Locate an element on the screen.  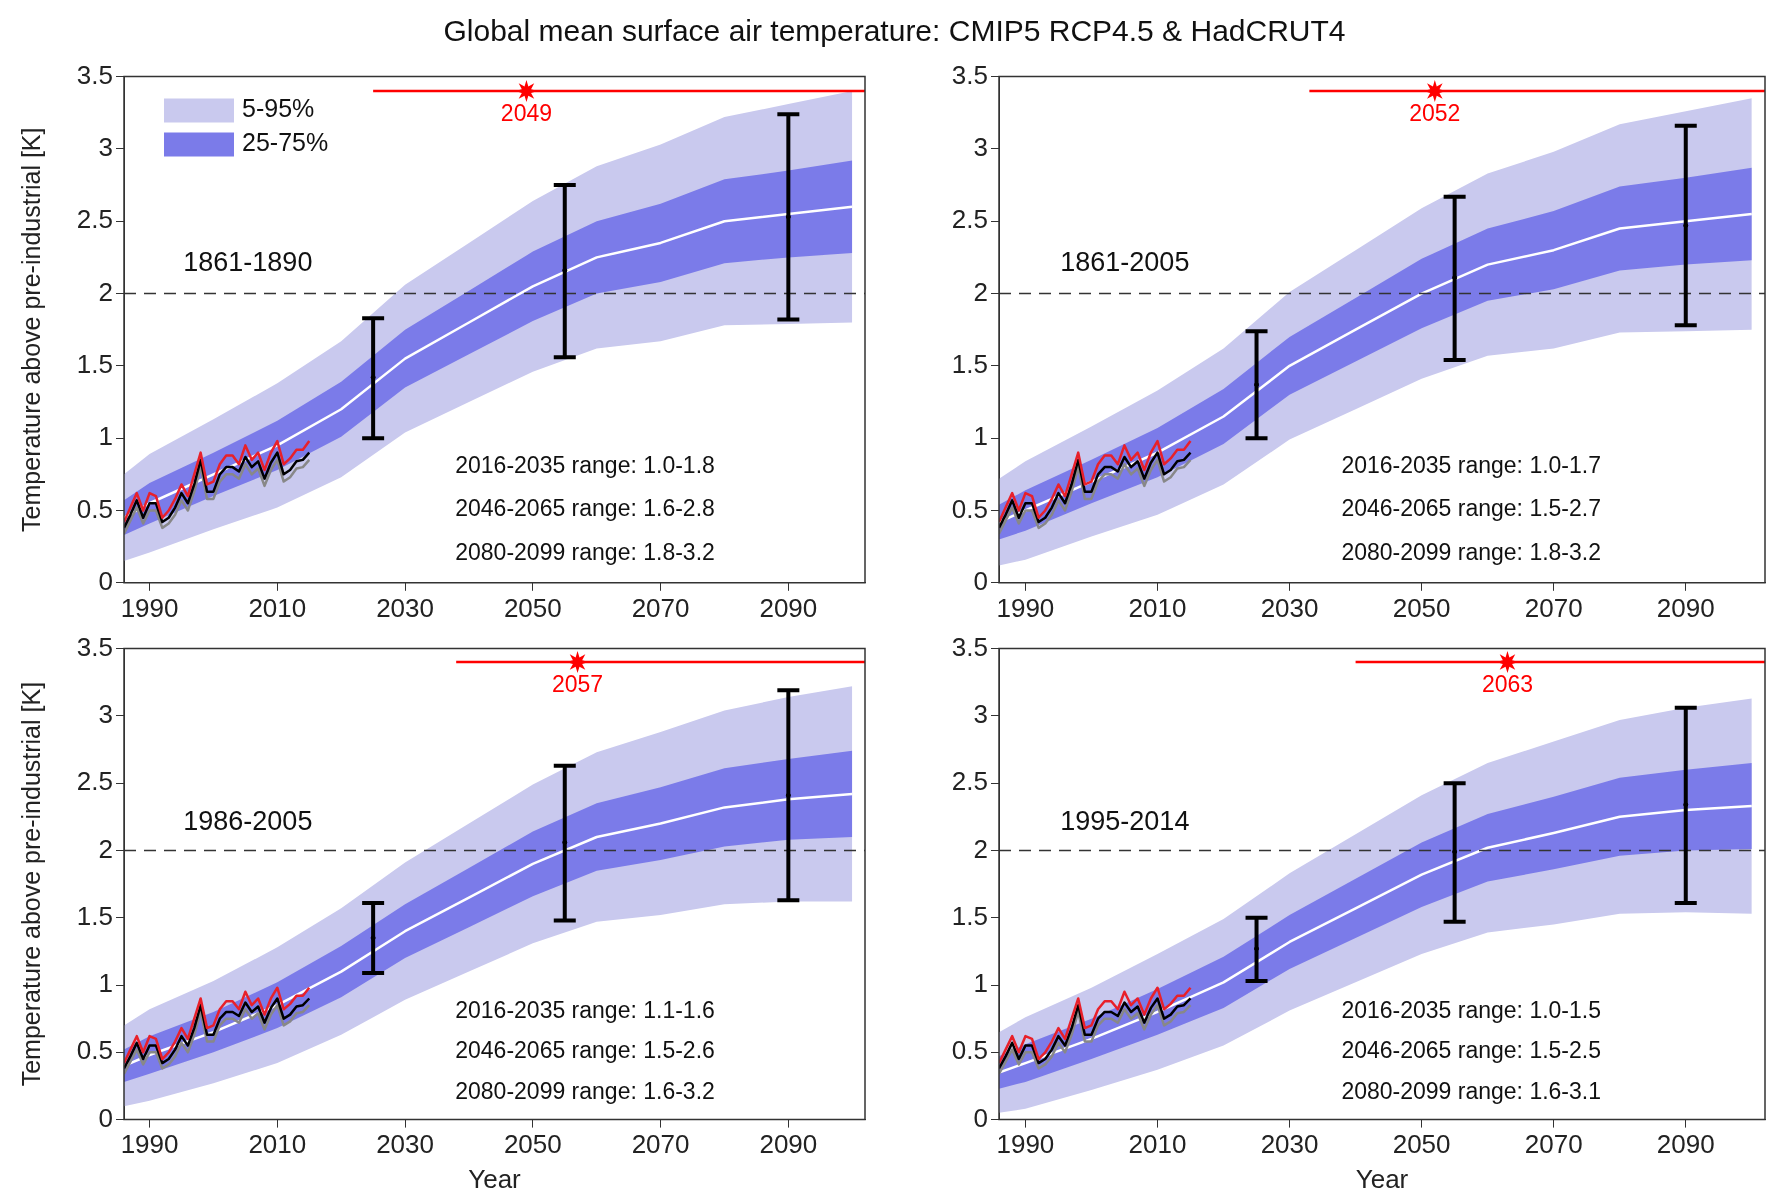
annotation: 2049 is located at coordinates (526, 112).